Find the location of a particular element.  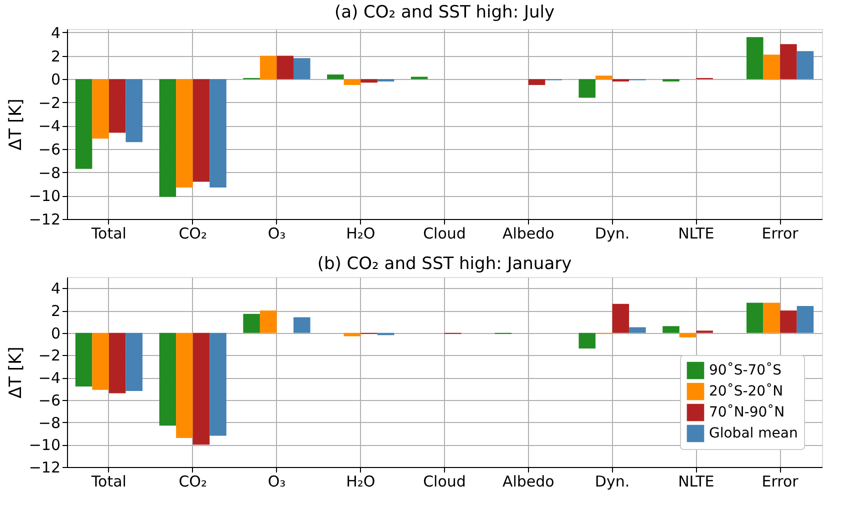

legend-label: Global mean is located at coordinates (753, 434).